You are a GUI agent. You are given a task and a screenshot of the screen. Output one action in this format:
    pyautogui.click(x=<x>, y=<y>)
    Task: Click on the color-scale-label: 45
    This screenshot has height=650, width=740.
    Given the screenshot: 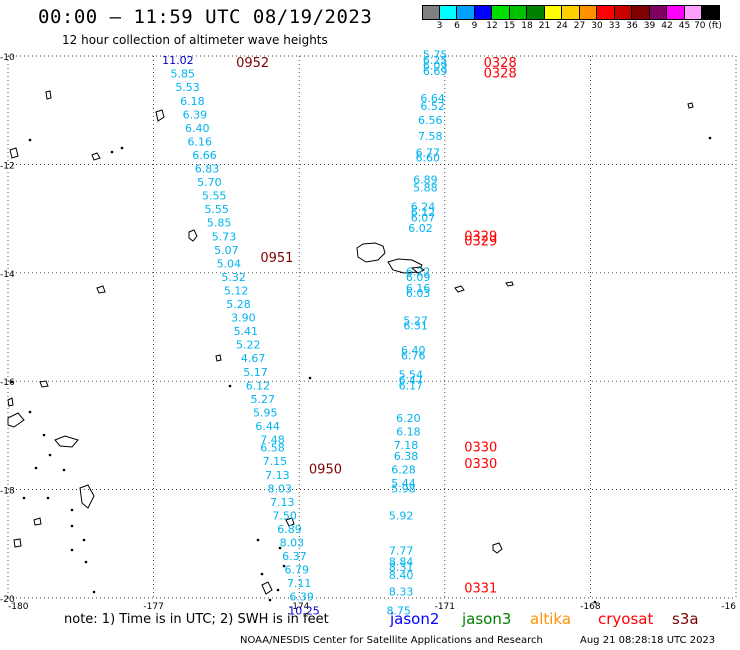 What is the action you would take?
    pyautogui.click(x=684, y=26)
    